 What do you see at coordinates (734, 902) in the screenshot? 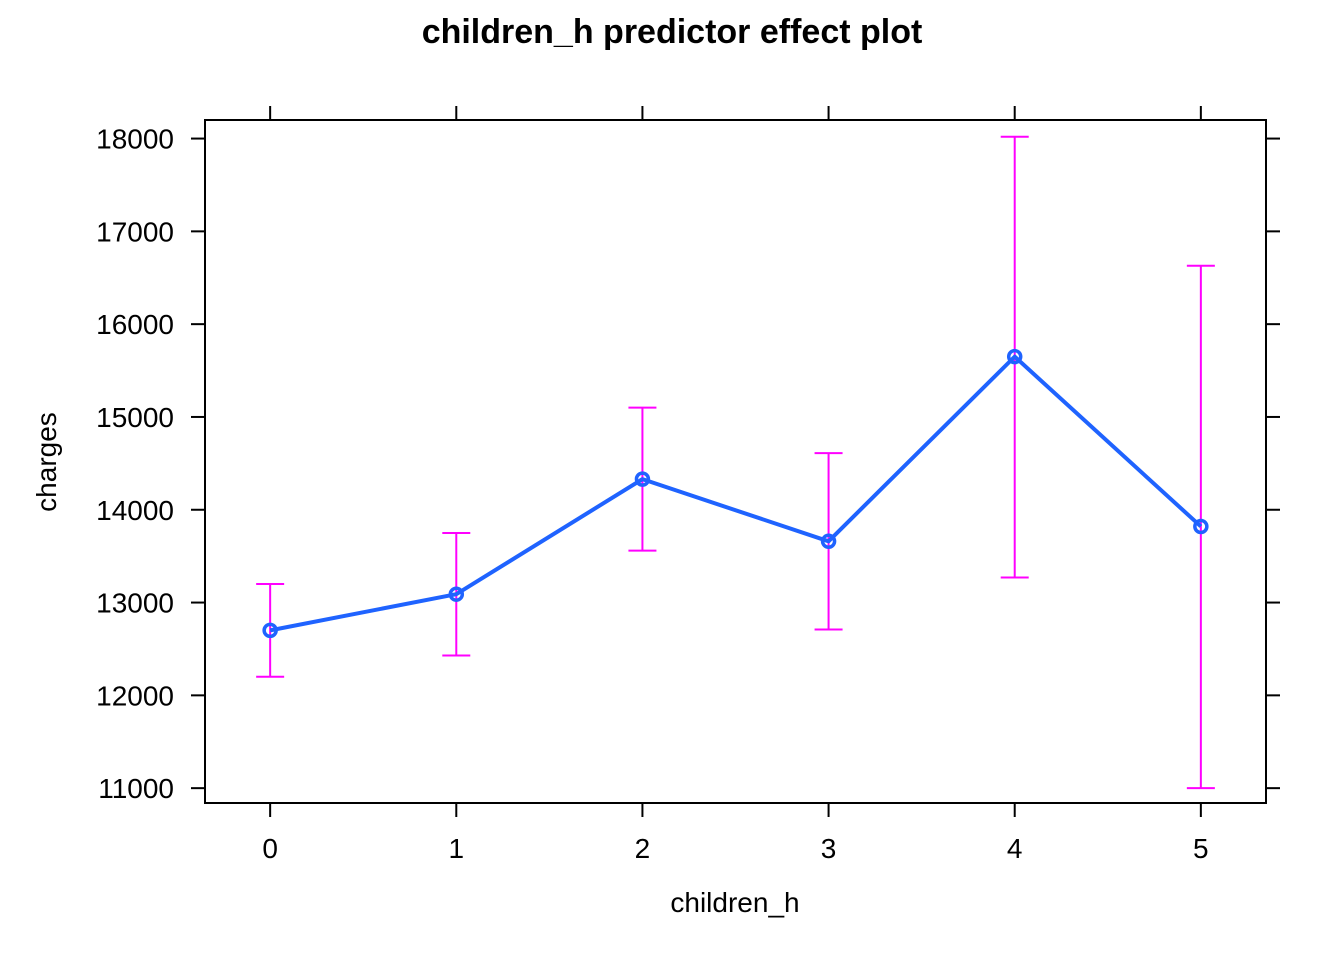
I see `x-axis-label: children_h` at bounding box center [734, 902].